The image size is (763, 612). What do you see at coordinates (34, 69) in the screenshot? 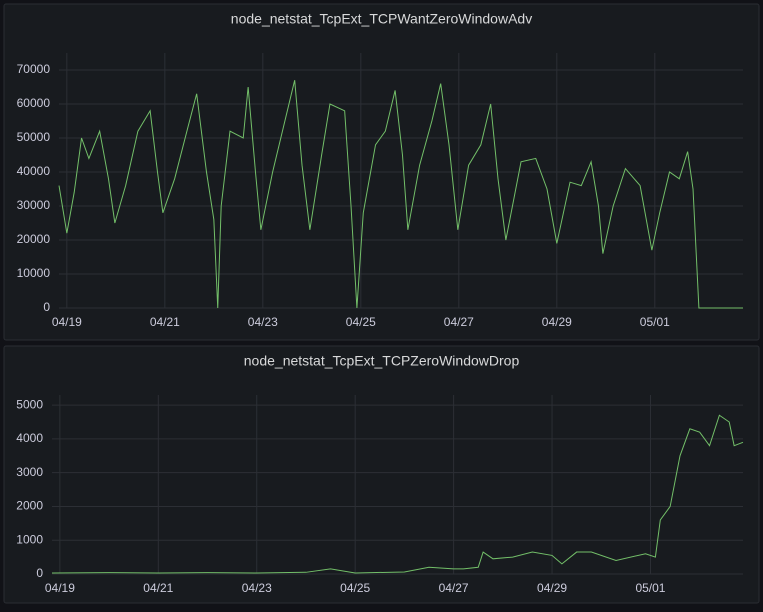
I see `y-tick-label: 70000` at bounding box center [34, 69].